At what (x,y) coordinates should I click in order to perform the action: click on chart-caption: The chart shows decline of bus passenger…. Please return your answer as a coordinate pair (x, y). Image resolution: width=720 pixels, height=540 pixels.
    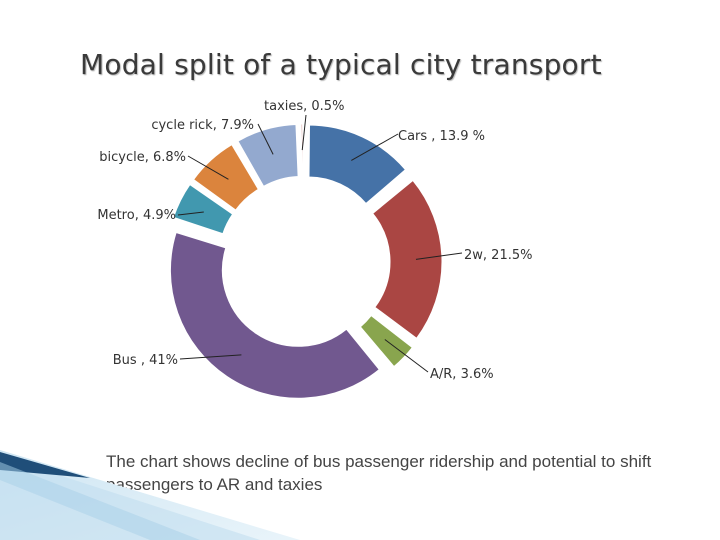
    Looking at the image, I should click on (379, 473).